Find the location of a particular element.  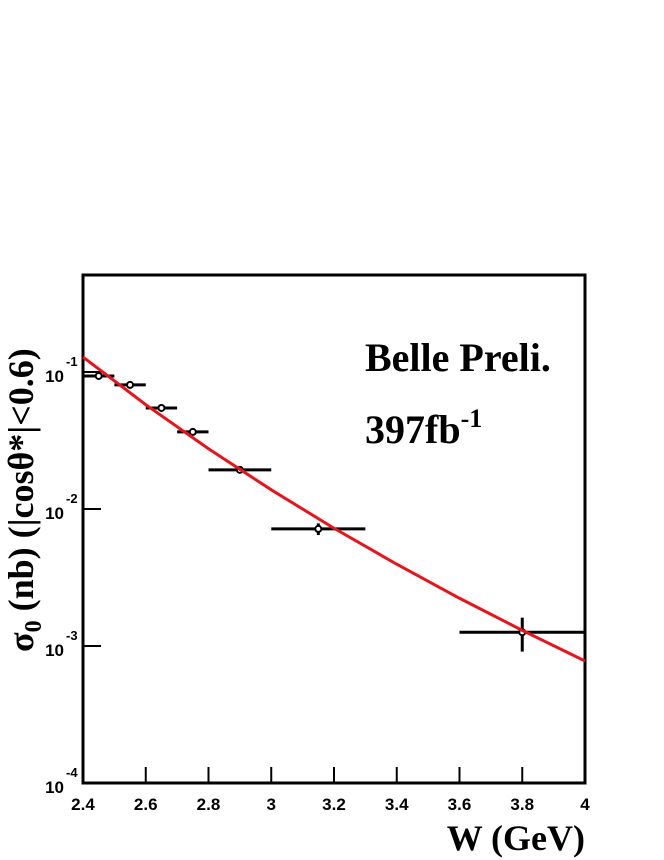

x-tick-label: 4 is located at coordinates (585, 804).